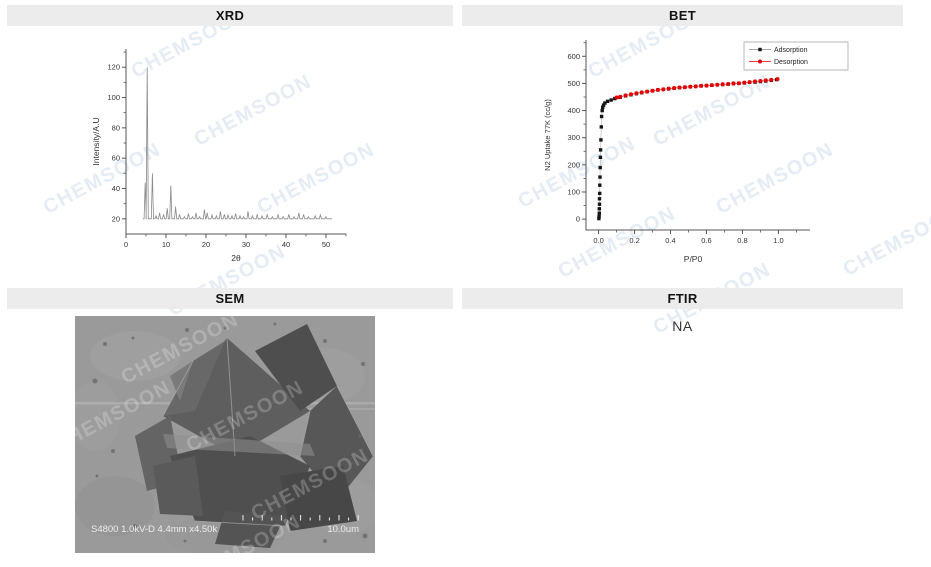 The height and width of the screenshot is (567, 931). I want to click on svg-text: 400, so click(573, 110).